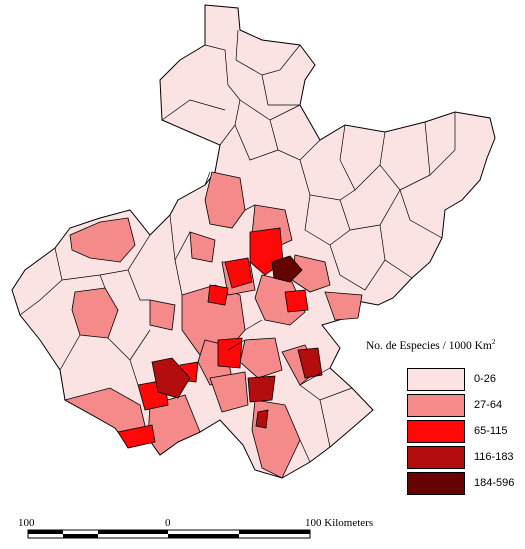 The height and width of the screenshot is (549, 525). What do you see at coordinates (26, 523) in the screenshot?
I see `scale-label-left: 100` at bounding box center [26, 523].